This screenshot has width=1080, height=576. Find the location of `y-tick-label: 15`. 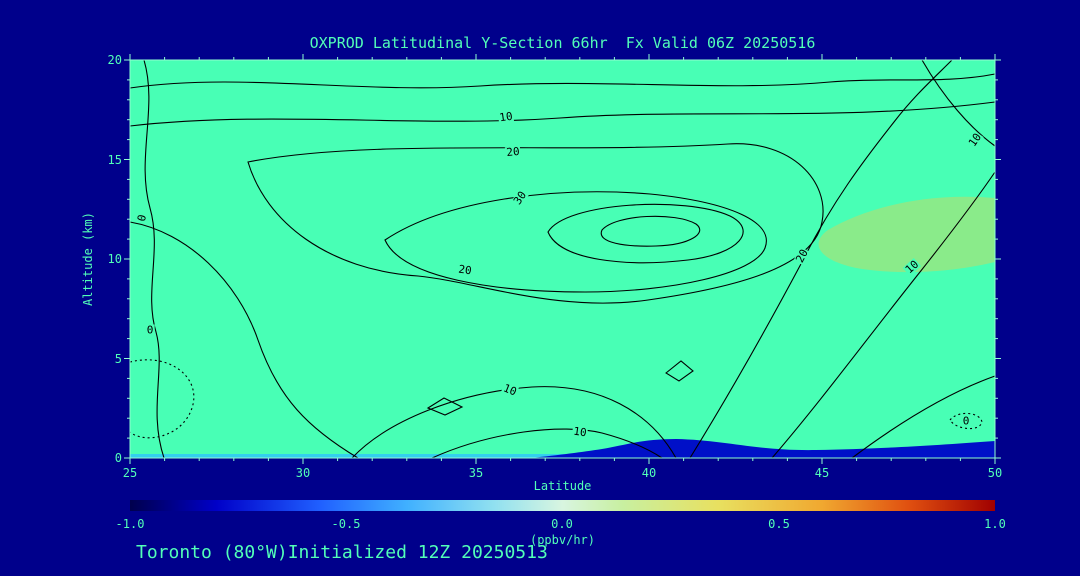

y-tick-label: 15 is located at coordinates (114, 160).